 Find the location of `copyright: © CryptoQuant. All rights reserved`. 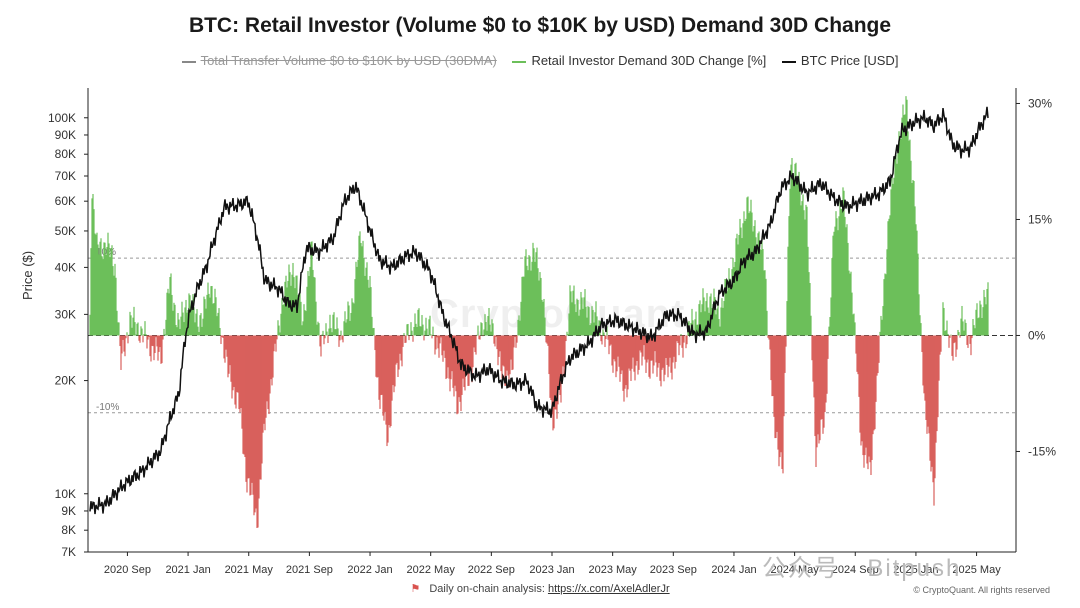

copyright: © CryptoQuant. All rights reserved is located at coordinates (981, 590).